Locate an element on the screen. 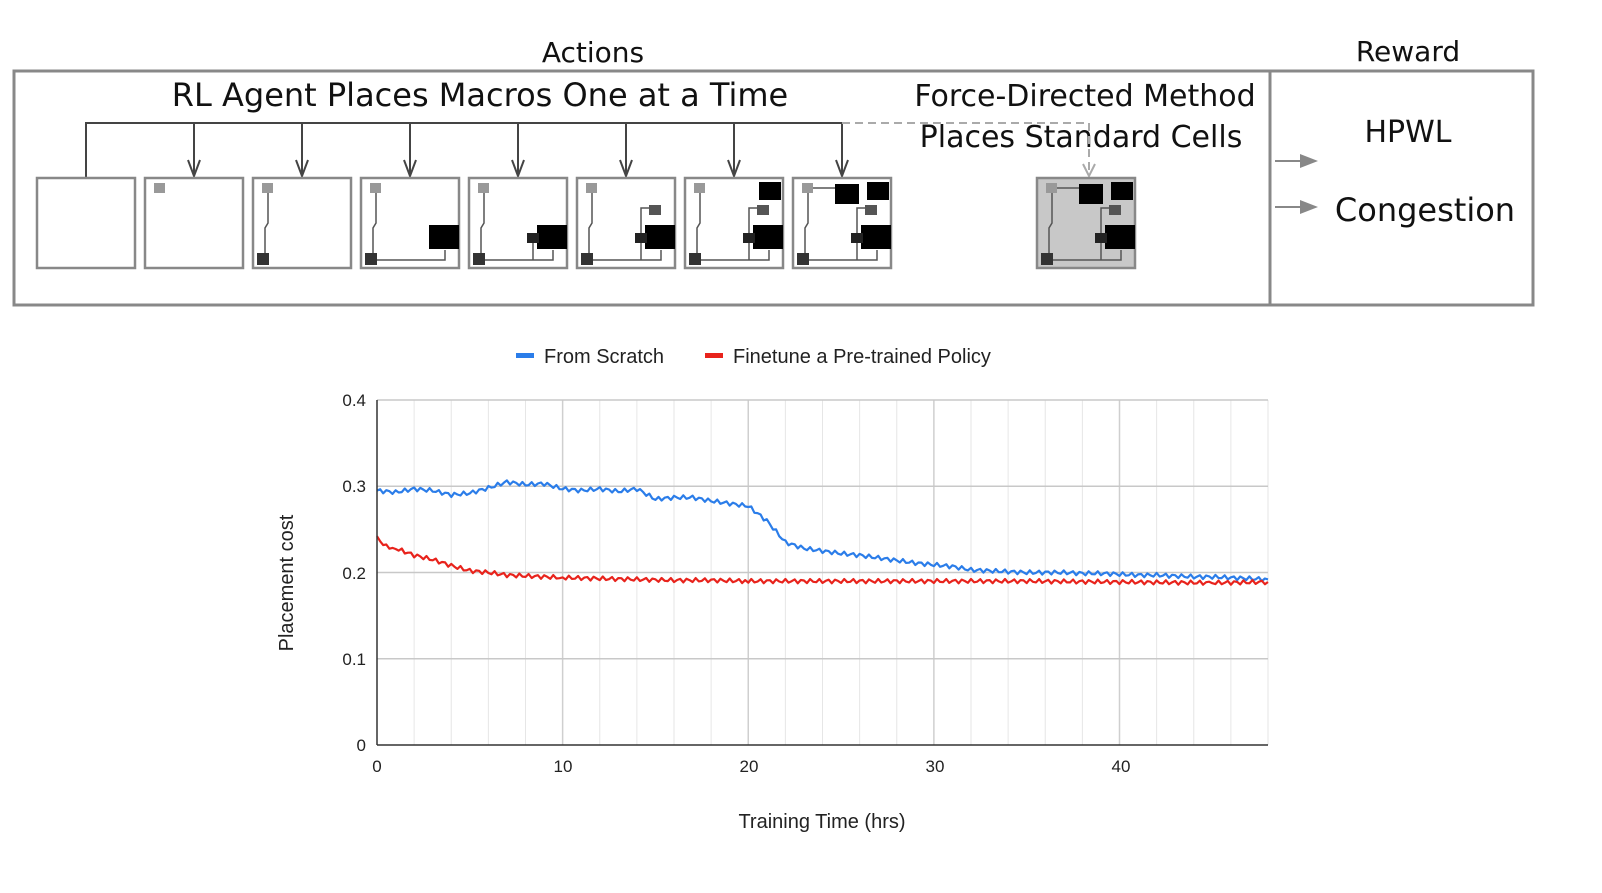 The width and height of the screenshot is (1602, 893). reward-hpwl: HPWL is located at coordinates (1407, 132).